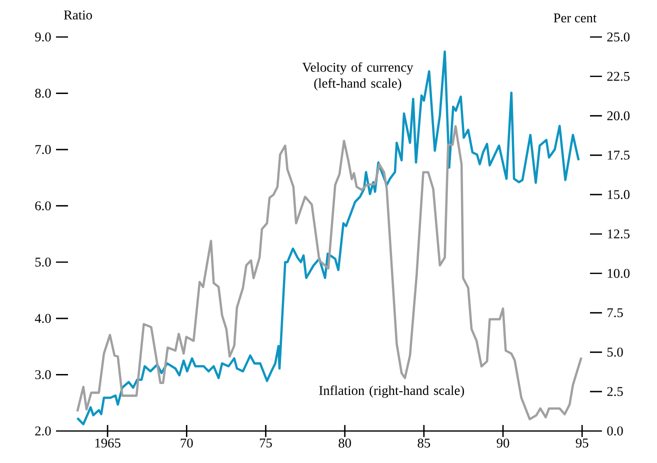 The height and width of the screenshot is (463, 657). Describe the element at coordinates (43, 375) in the screenshot. I see `y-tick-label: 3.0` at that location.